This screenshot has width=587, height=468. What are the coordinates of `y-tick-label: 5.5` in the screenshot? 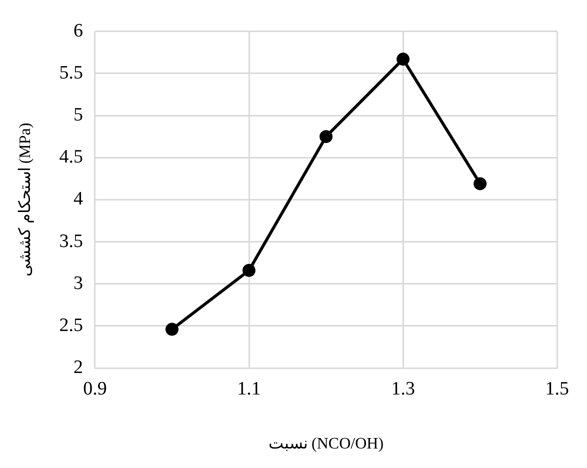 It's located at (71, 73).